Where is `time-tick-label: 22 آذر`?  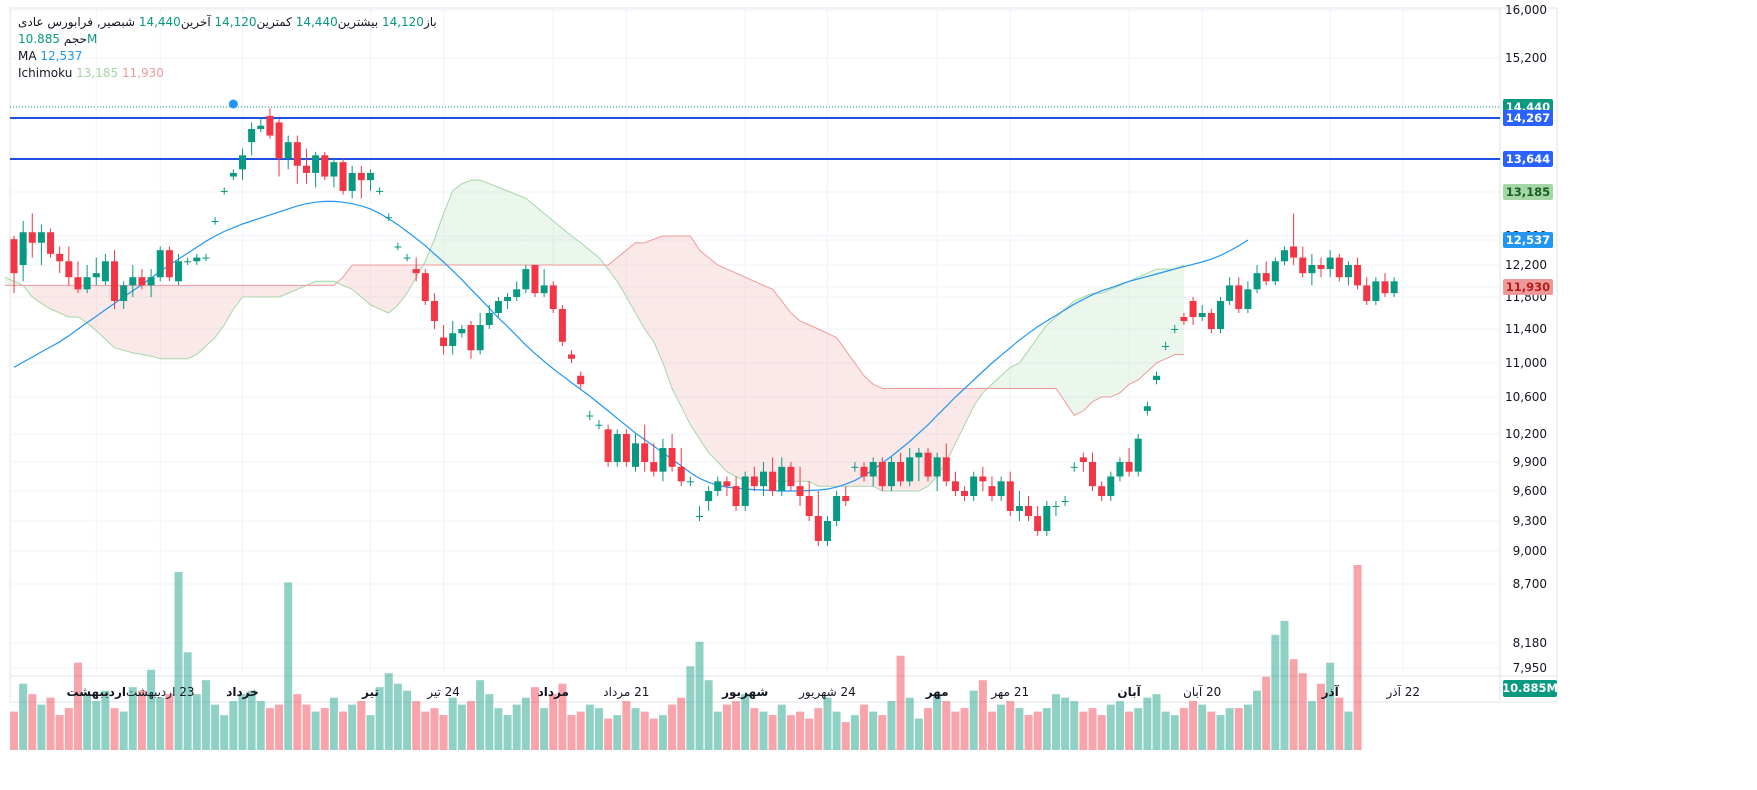
time-tick-label: 22 آذر is located at coordinates (1402, 692).